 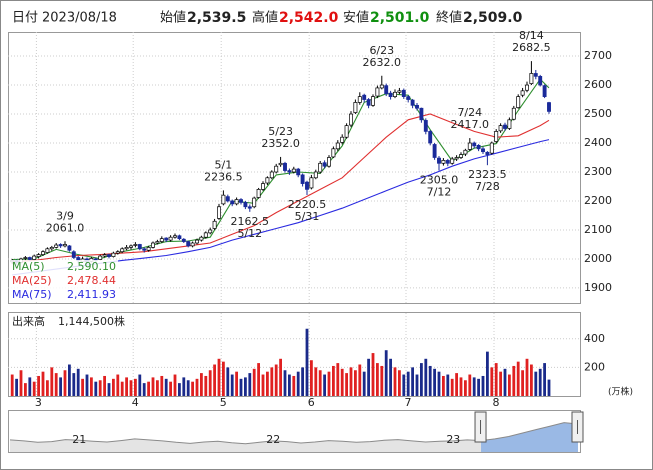 I want to click on x-tick-label: 4, so click(x=135, y=402).